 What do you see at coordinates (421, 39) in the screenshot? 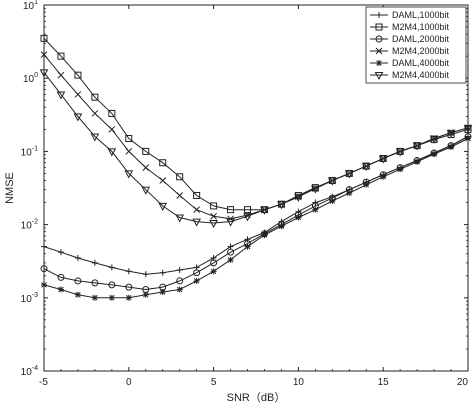
I see `legend-label: DAML,2000bit` at bounding box center [421, 39].